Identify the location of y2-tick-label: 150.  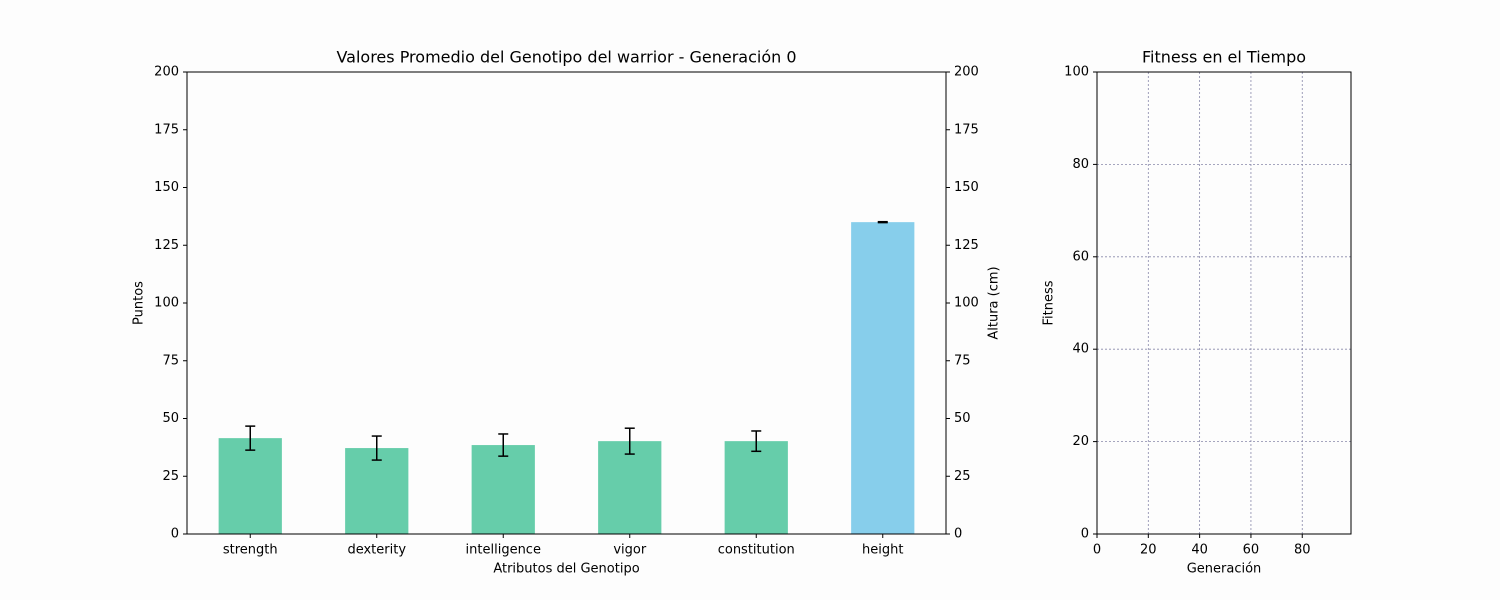
(966, 187).